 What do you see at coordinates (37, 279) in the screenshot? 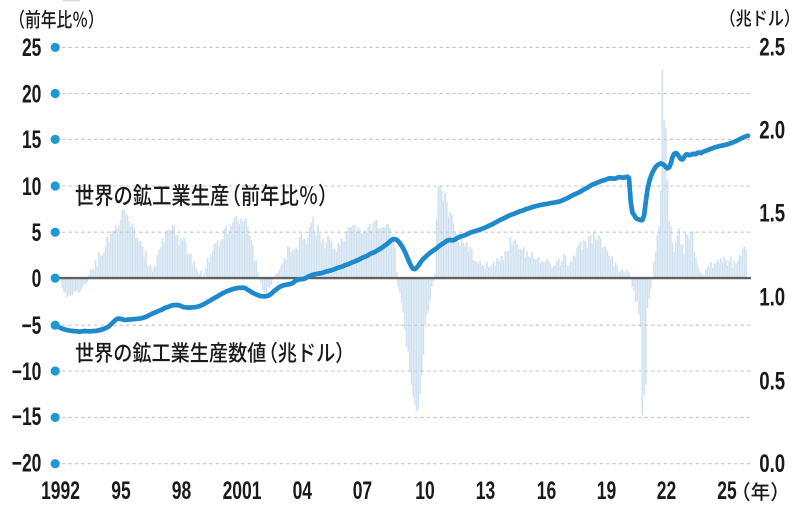
I see `svg-text: 0` at bounding box center [37, 279].